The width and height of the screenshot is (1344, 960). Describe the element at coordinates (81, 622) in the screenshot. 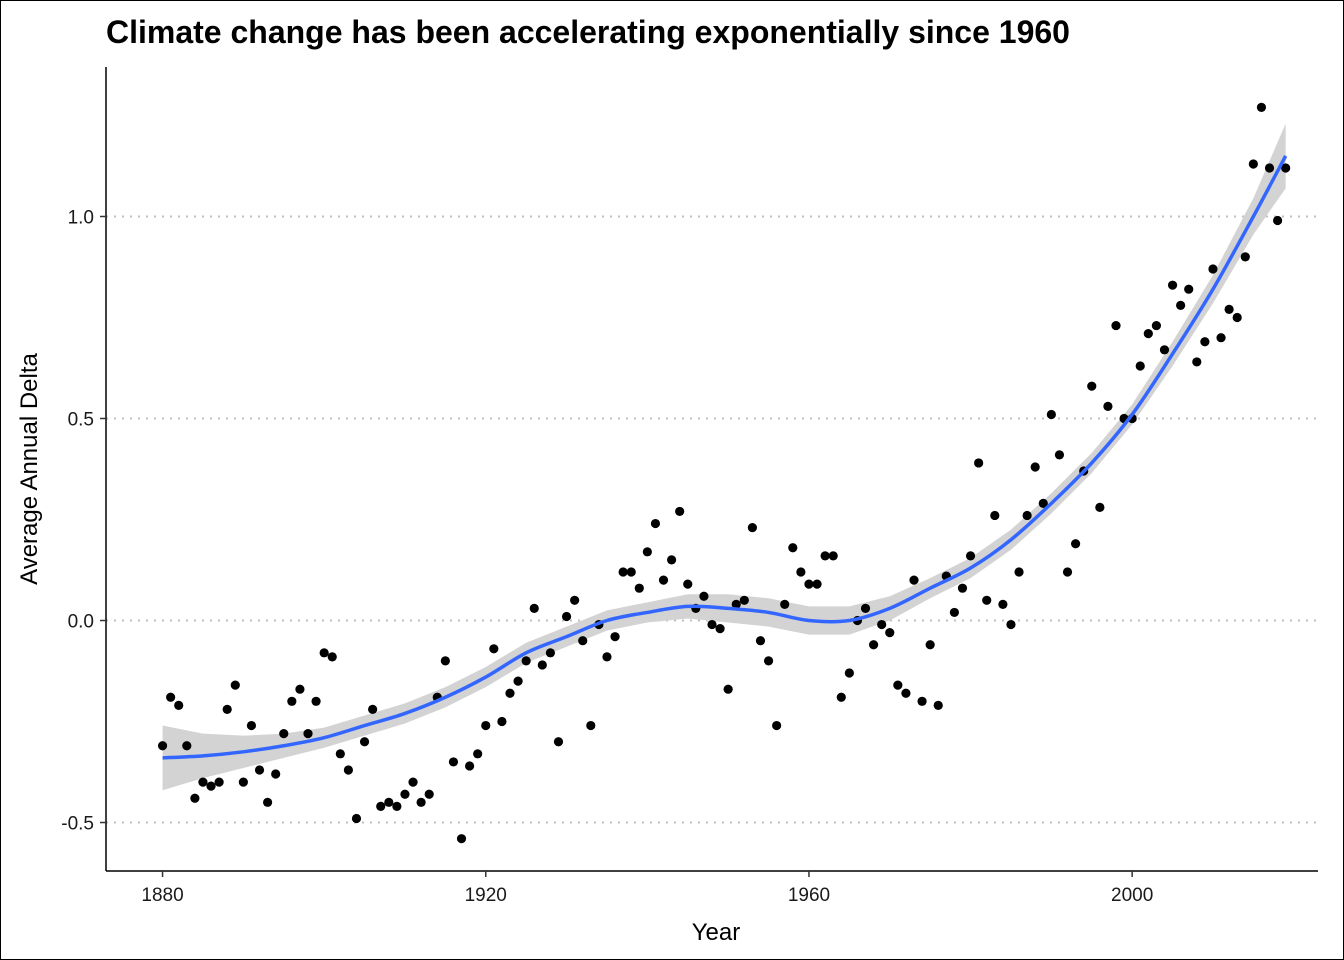

I see `y-tick-label: 0.0` at that location.